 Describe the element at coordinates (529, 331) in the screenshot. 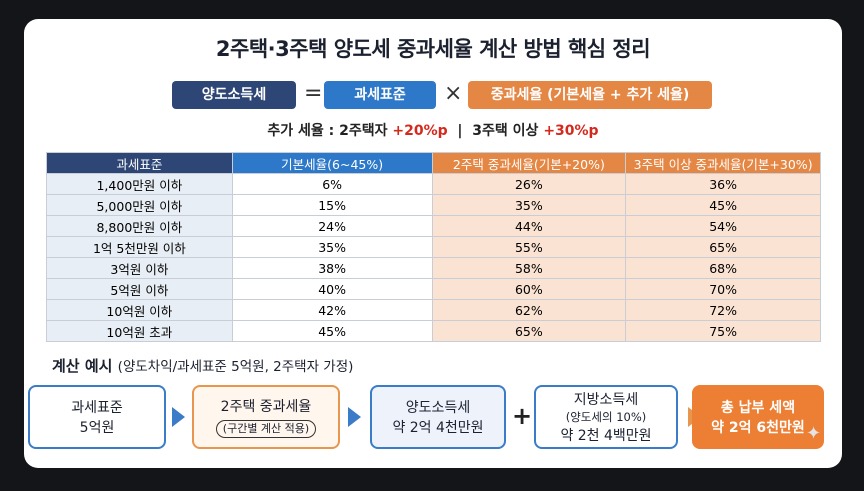

I see `cell-two-house-rate: 65%` at that location.